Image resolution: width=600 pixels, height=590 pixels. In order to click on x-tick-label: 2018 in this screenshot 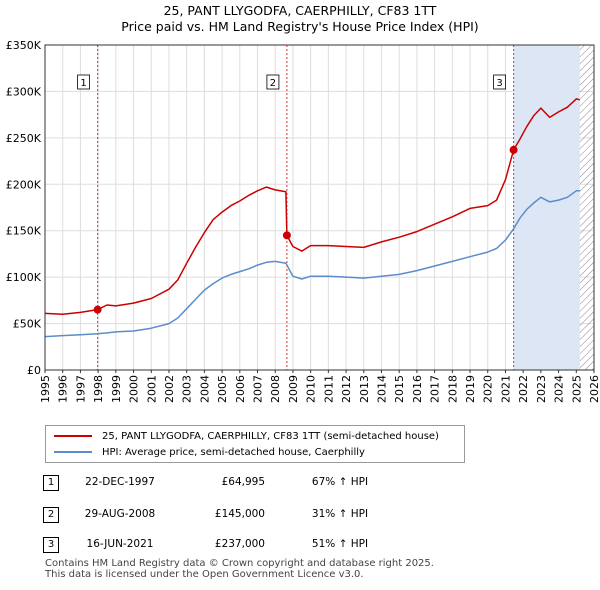, I will do `click(452, 389)`.